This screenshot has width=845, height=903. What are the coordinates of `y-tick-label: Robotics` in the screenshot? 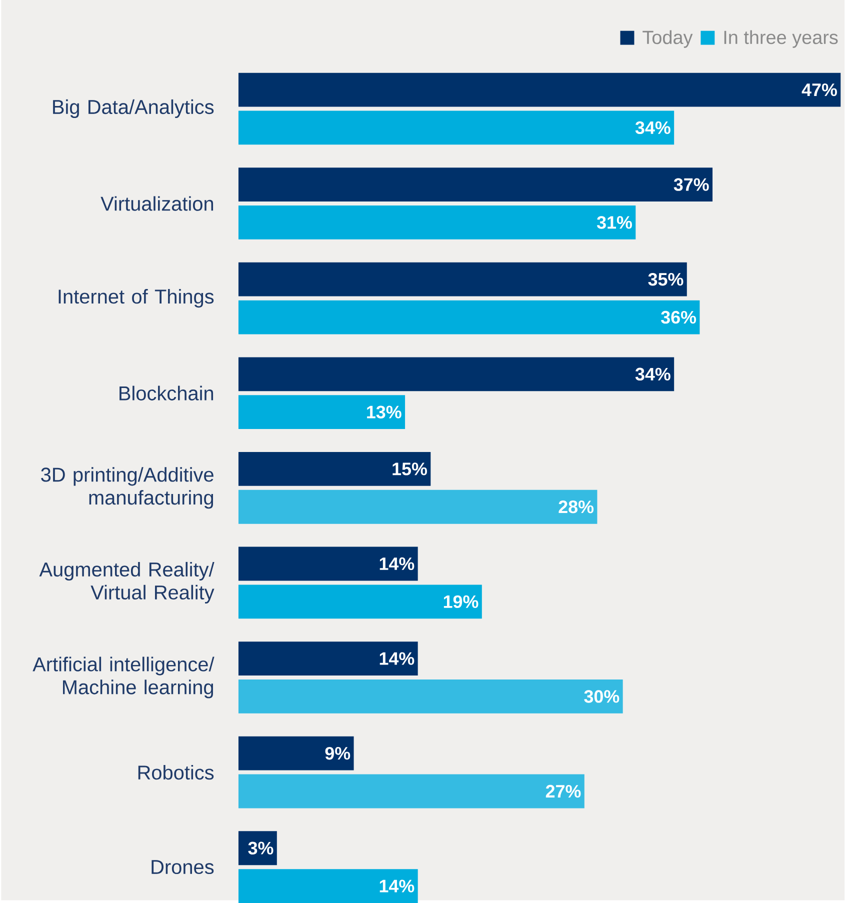 It's located at (176, 772).